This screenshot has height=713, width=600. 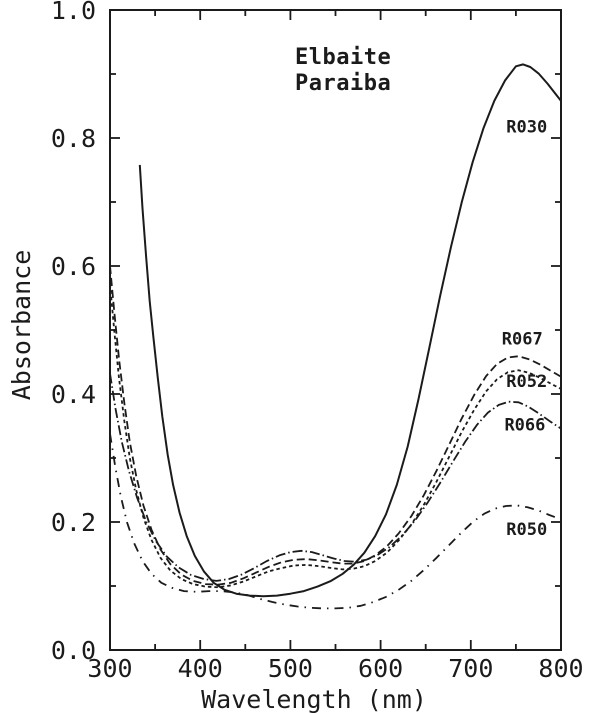 I want to click on series-label-r030: R030, so click(x=526, y=127).